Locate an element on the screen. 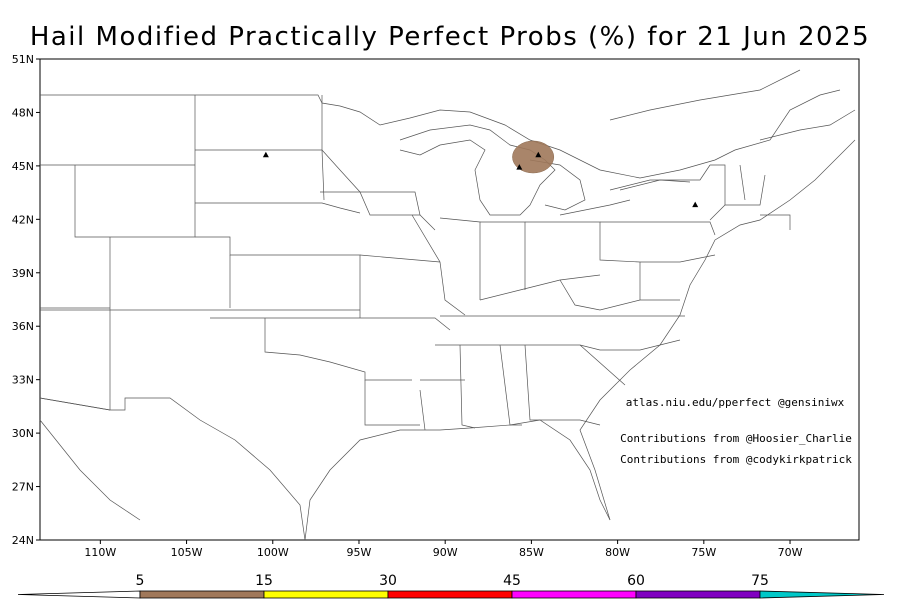 The image size is (900, 600). hail-reports is located at coordinates (480, 179).